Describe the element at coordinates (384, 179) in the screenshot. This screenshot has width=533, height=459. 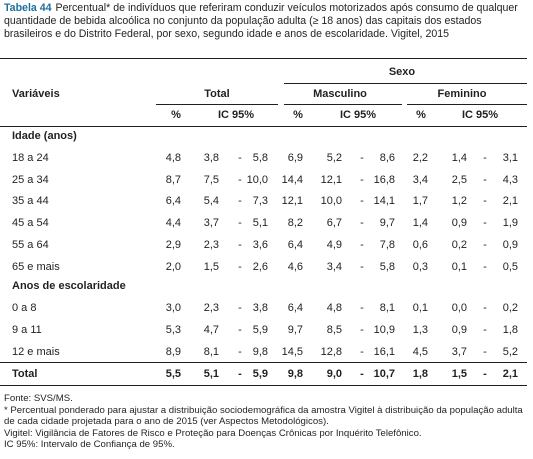
I see `cell-value: 16,8` at that location.